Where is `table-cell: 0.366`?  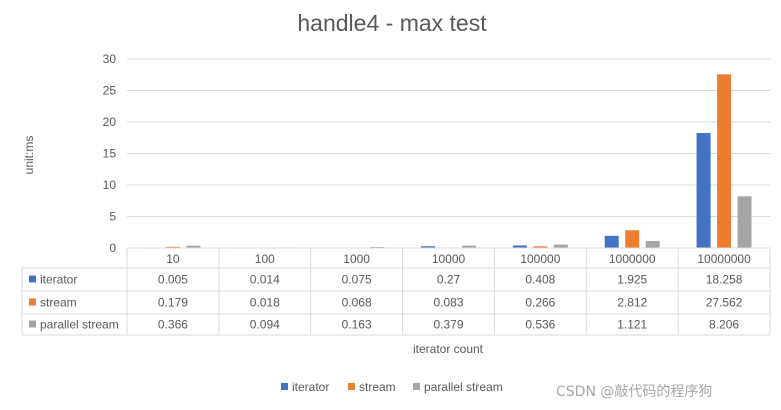
table-cell: 0.366 is located at coordinates (173, 325).